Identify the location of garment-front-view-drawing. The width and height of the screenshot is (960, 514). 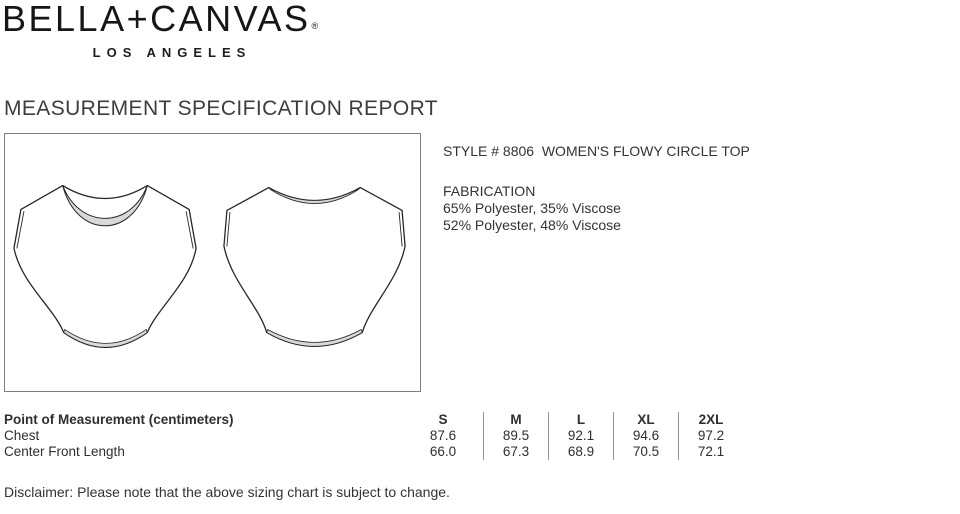
(105, 266).